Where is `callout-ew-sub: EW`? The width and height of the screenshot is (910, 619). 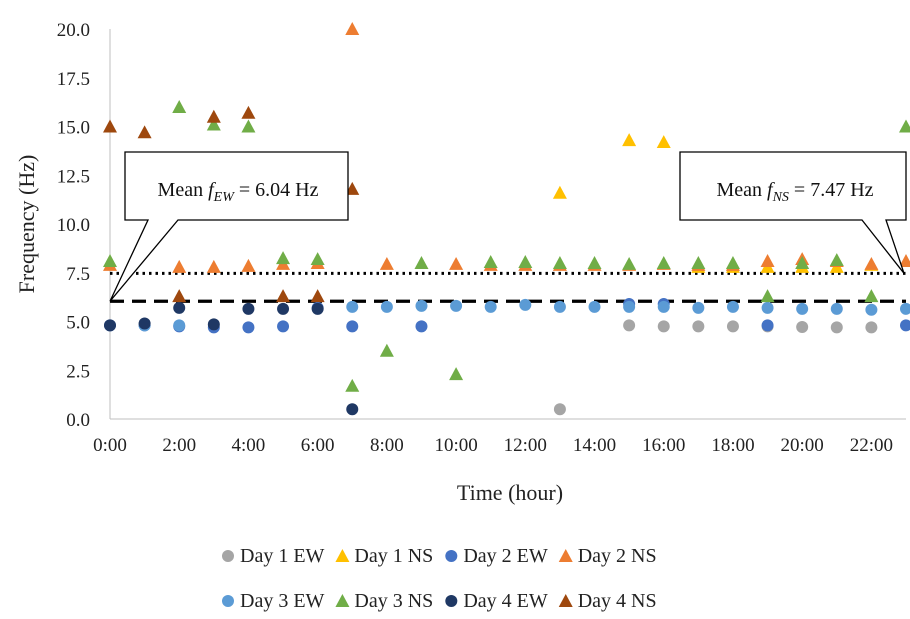 callout-ew-sub: EW is located at coordinates (224, 197).